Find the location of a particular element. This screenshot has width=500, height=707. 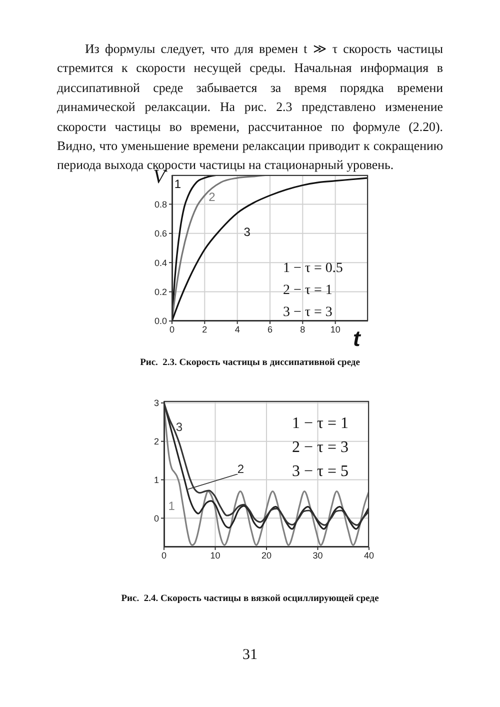

annotation: 3 − τ = 3 is located at coordinates (308, 313).